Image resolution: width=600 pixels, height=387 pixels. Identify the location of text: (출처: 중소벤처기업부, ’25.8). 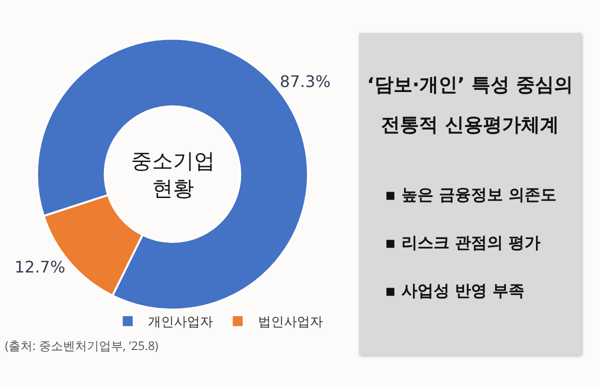
(82, 345).